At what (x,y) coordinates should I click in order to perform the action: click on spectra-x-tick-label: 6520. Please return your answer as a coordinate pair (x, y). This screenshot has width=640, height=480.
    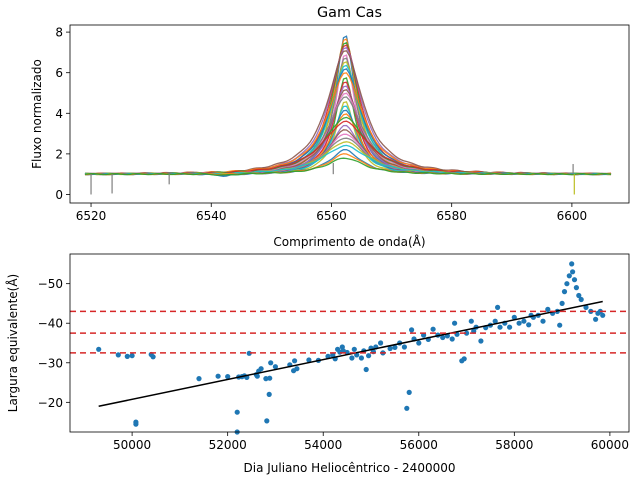
    Looking at the image, I should click on (91, 216).